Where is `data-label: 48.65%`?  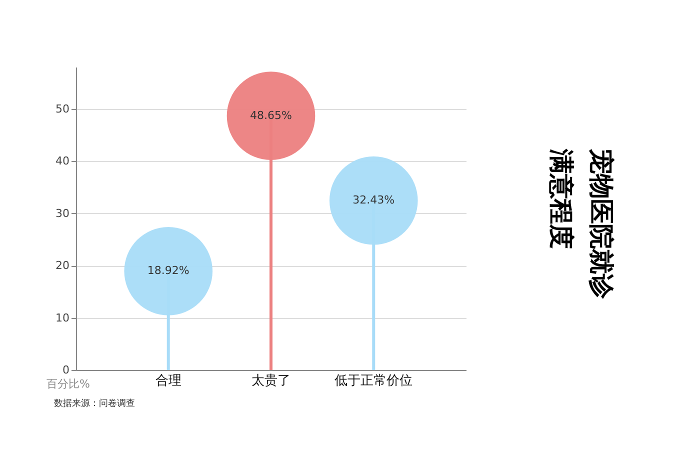
data-label: 48.65% is located at coordinates (271, 115).